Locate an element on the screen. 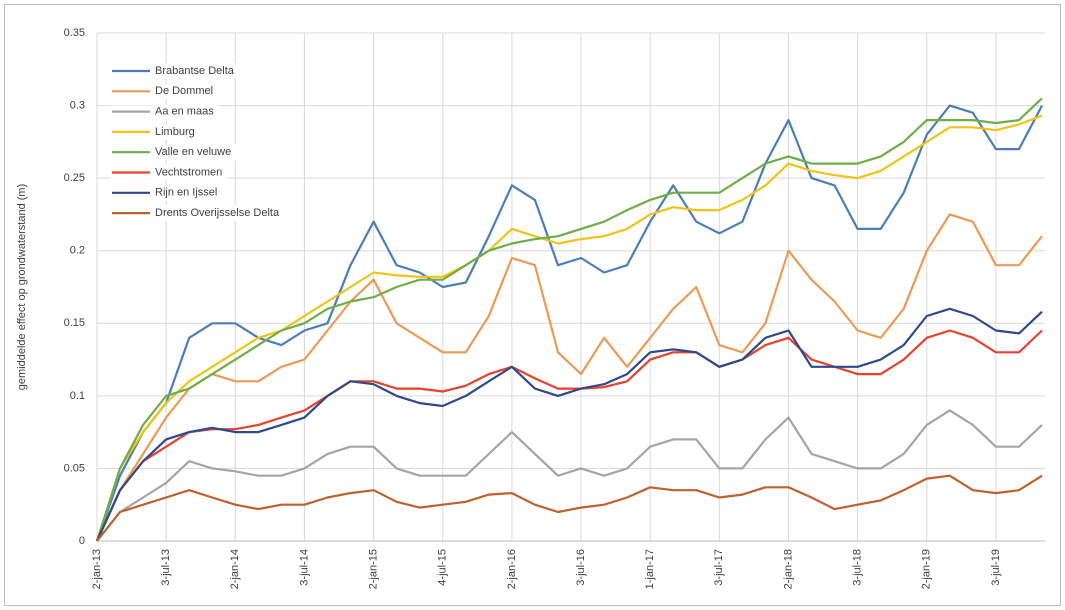 The image size is (1065, 610). y-tick-label: 0.35 is located at coordinates (74, 33).